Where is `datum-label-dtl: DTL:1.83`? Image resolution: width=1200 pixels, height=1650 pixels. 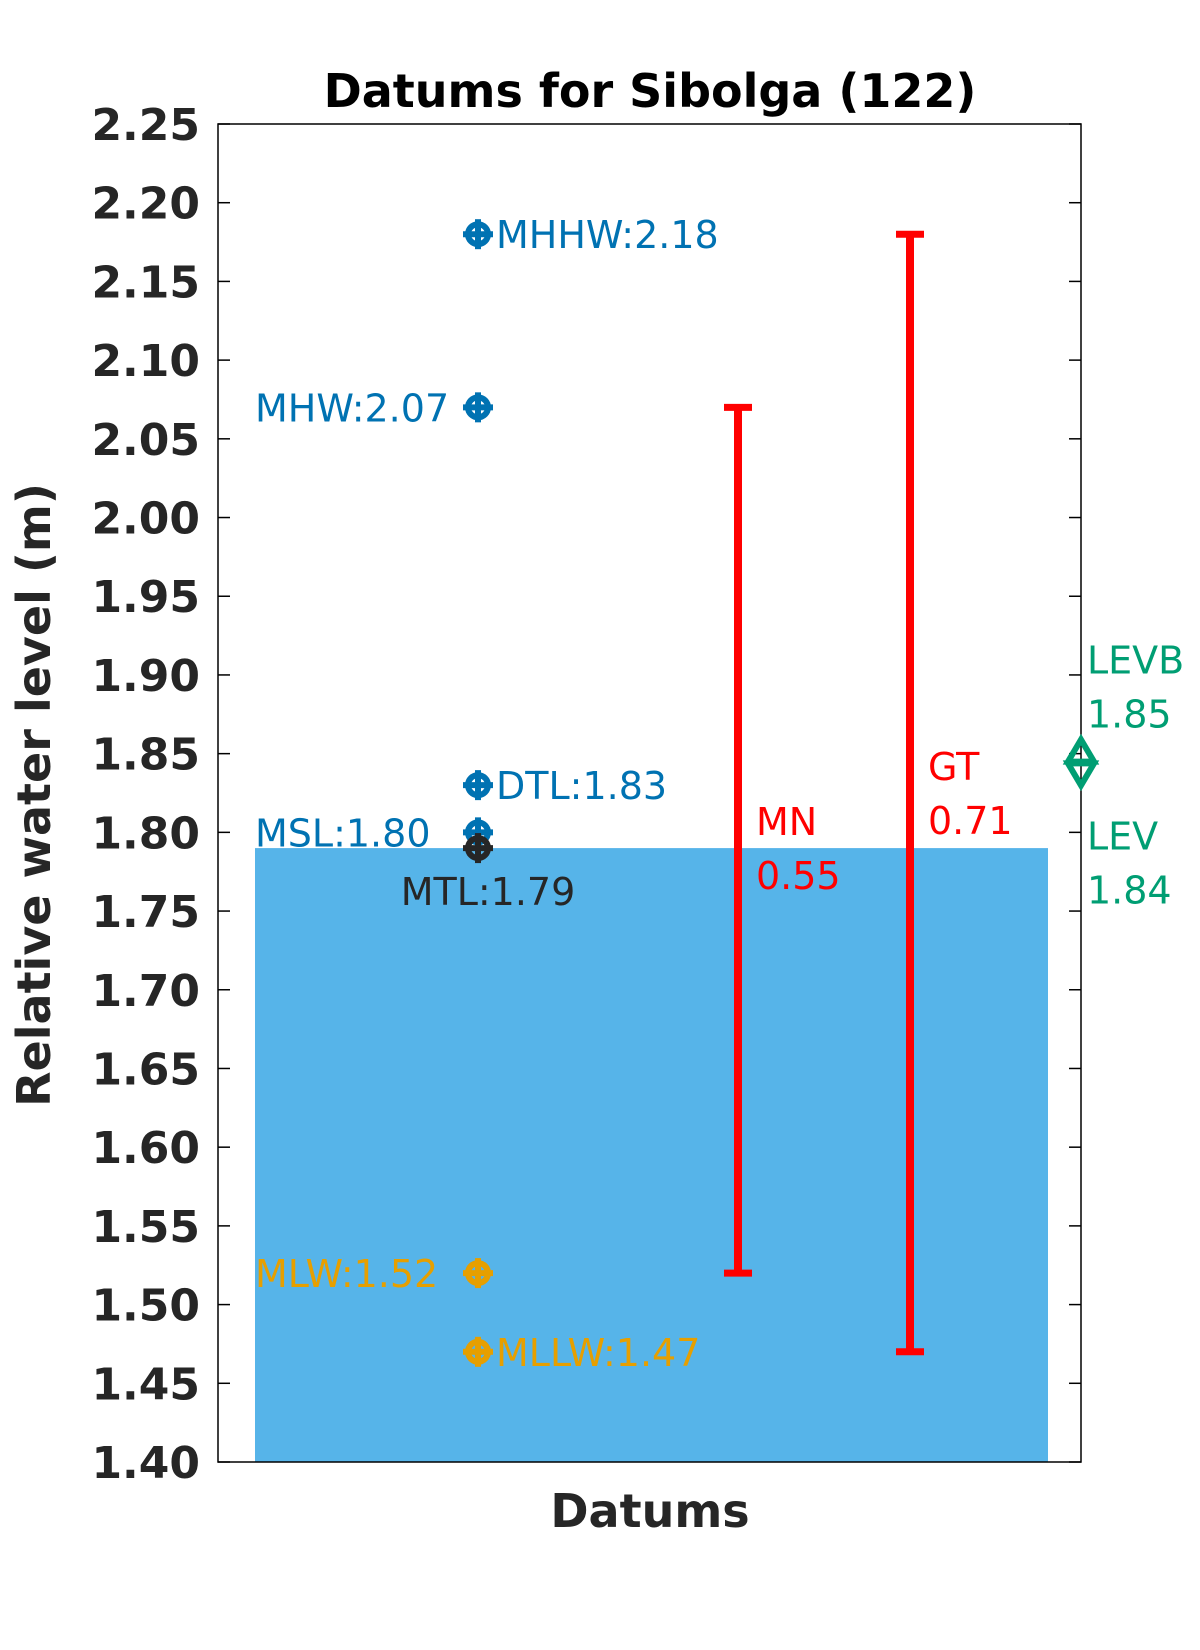 datum-label-dtl: DTL:1.83 is located at coordinates (581, 786).